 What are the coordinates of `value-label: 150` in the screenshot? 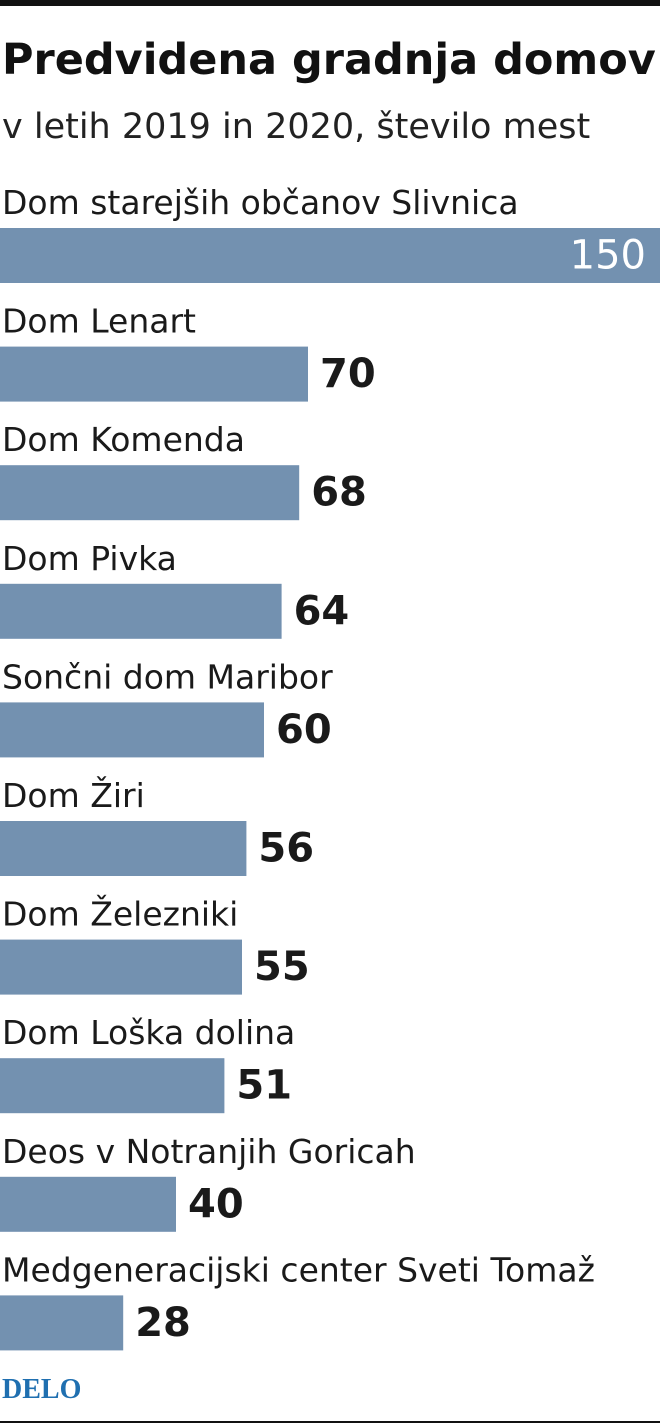 It's located at (608, 256).